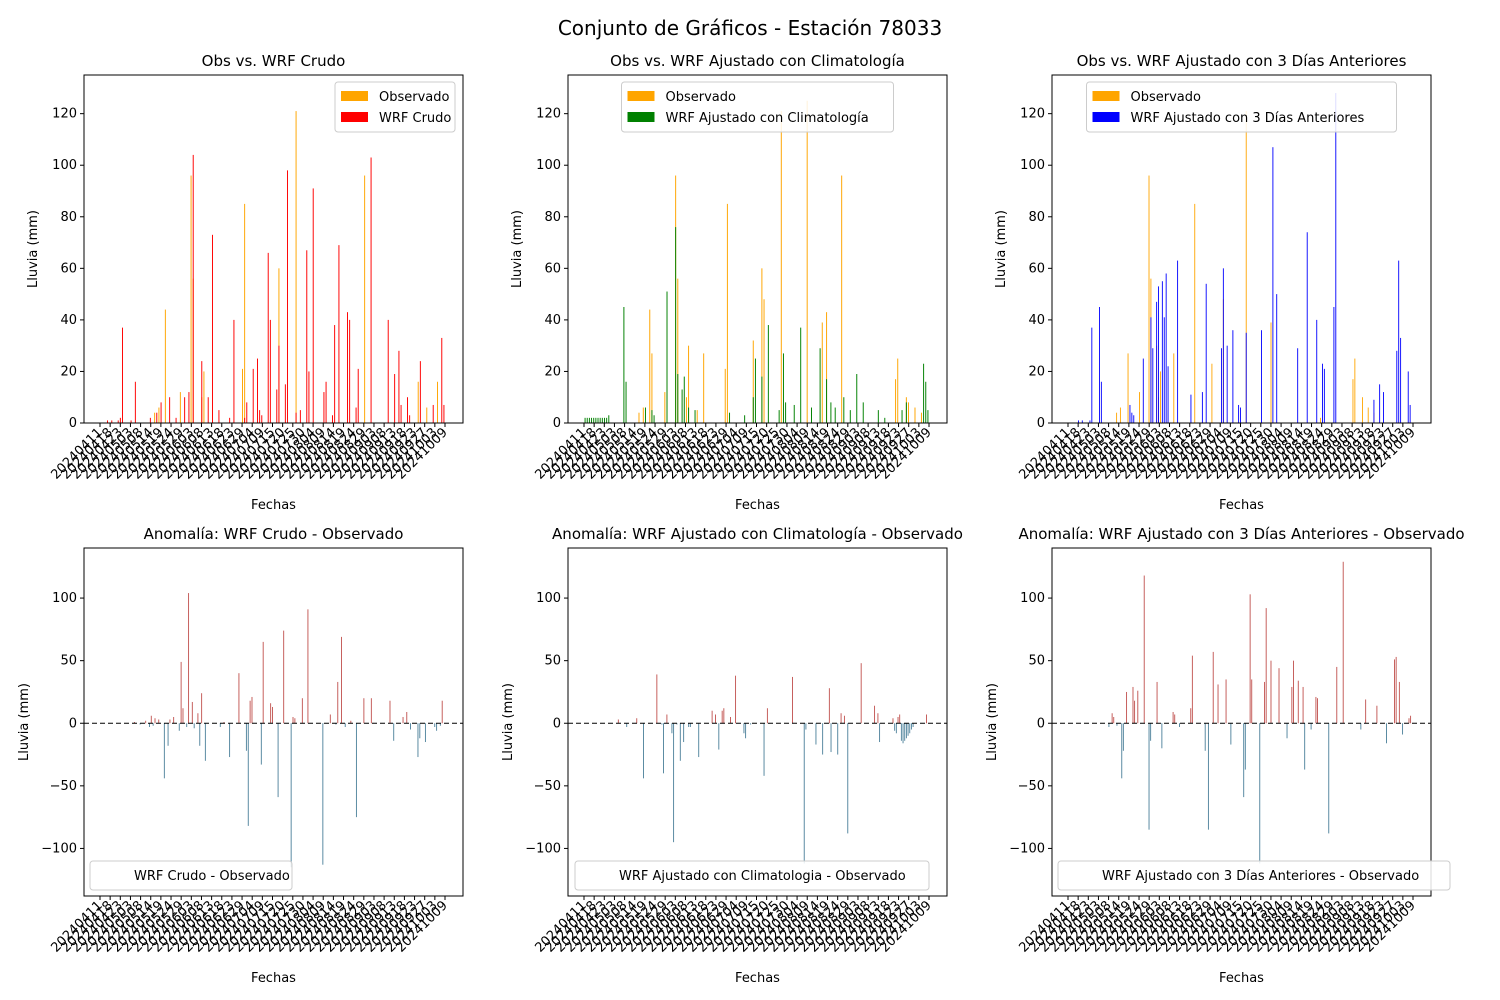 The width and height of the screenshot is (1500, 1000). I want to click on y-tick-label: 80, so click(1036, 217).